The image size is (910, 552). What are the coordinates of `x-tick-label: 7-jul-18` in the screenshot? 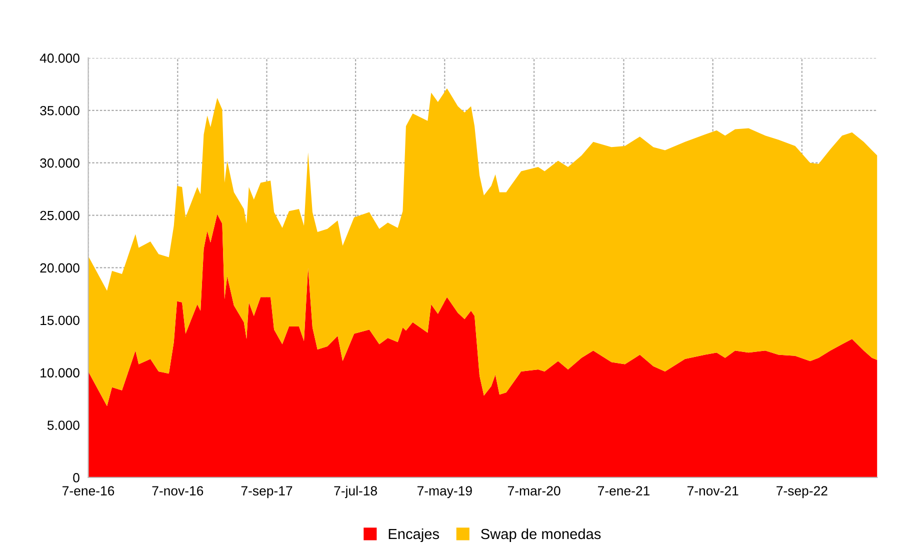 It's located at (355, 492).